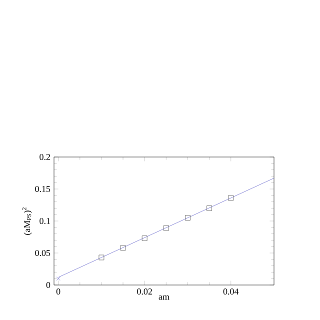  What do you see at coordinates (48, 285) in the screenshot?
I see `y-tick-label: 0` at bounding box center [48, 285].